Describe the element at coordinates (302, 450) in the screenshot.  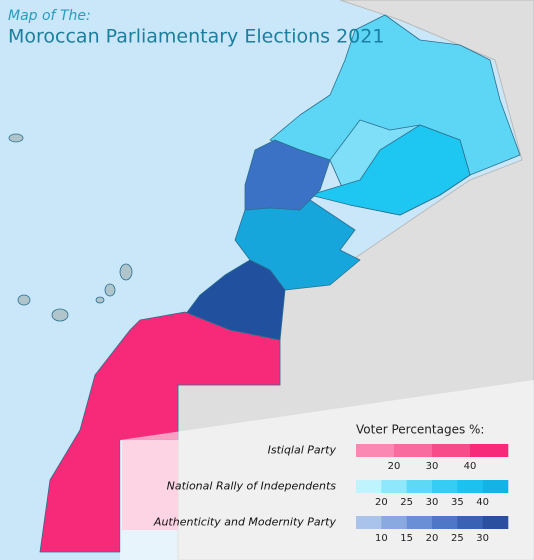
I see `party-name: Istiqlal Party` at that location.